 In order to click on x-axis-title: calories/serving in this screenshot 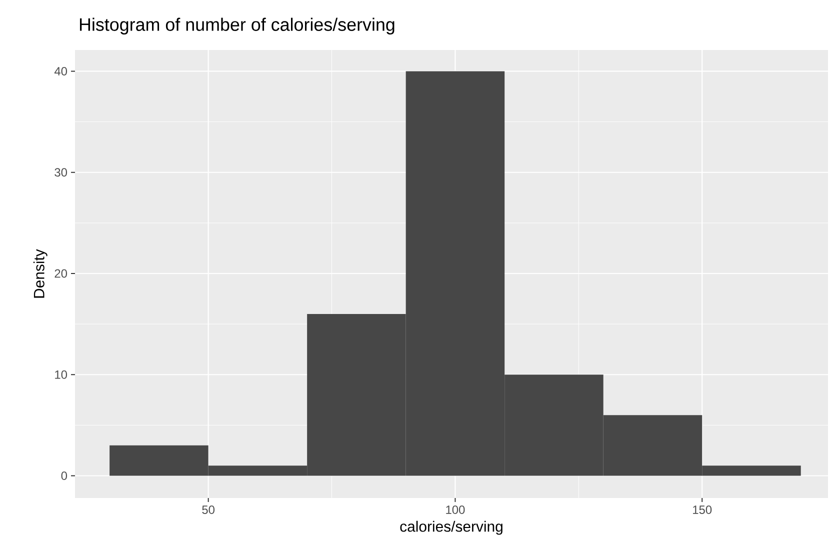, I will do `click(451, 527)`.